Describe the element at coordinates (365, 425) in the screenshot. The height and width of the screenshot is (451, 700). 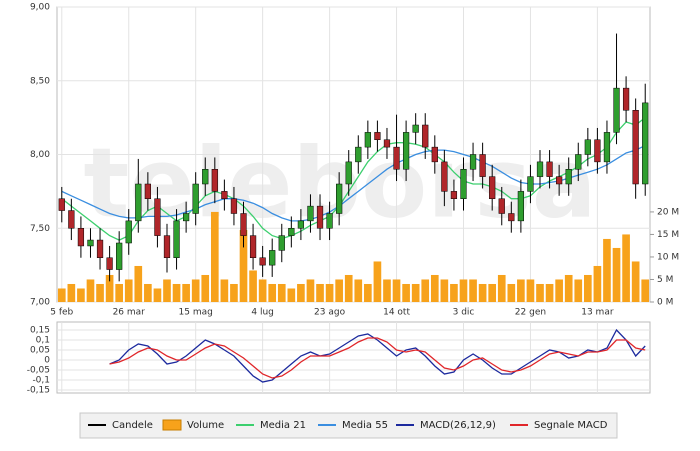
I see `legend-label: Media 55` at that location.